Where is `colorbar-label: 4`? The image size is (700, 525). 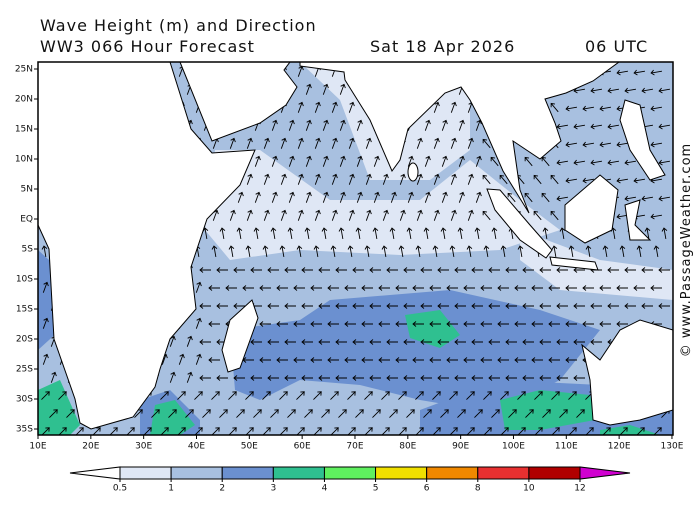
colorbar-label: 4 is located at coordinates (325, 489).